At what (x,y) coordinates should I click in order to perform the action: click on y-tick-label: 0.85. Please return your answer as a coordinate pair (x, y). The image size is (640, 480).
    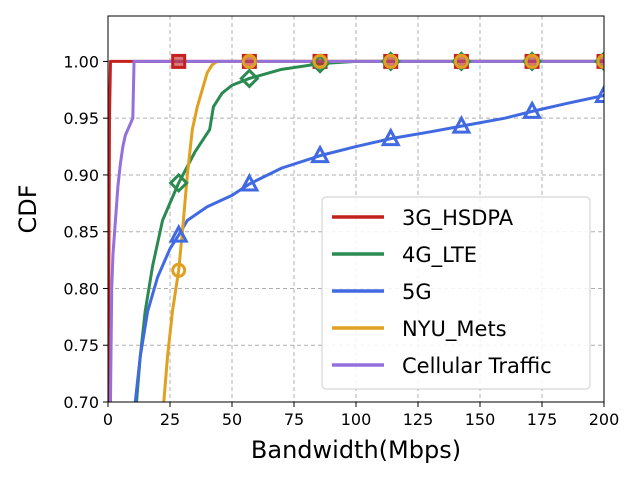
    Looking at the image, I should click on (81, 232).